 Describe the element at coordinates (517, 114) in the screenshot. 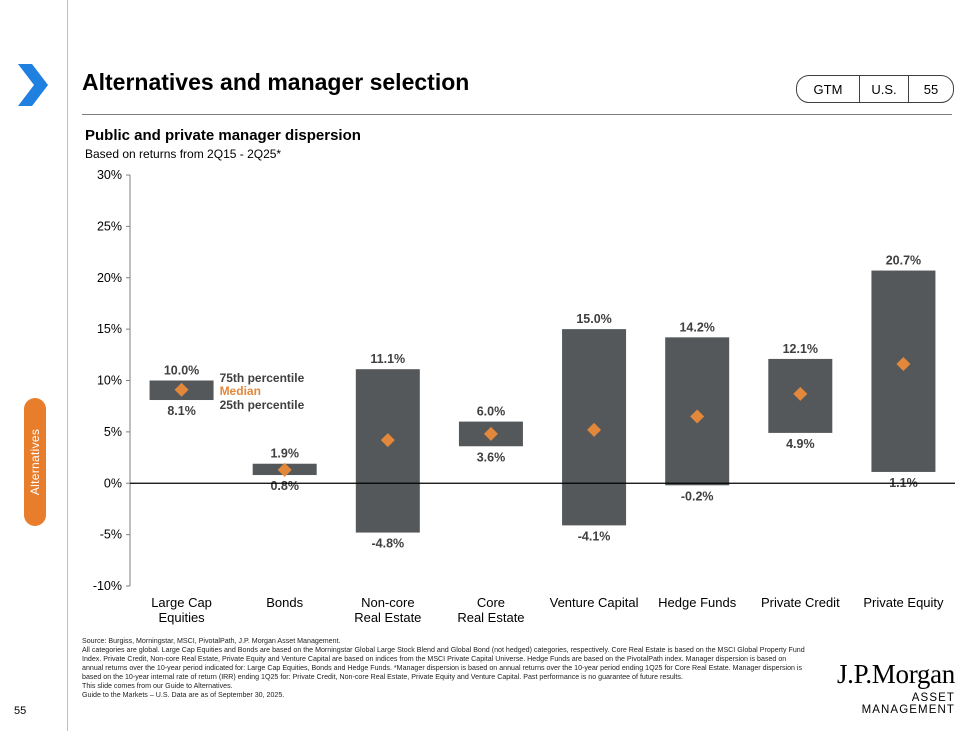

I see `title-divider` at that location.